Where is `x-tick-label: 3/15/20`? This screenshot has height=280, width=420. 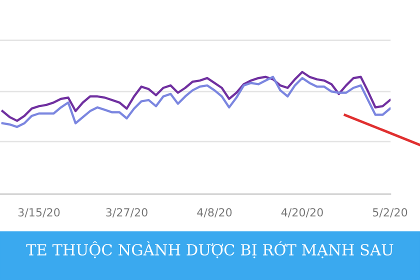 x-tick-label: 3/15/20 is located at coordinates (39, 213).